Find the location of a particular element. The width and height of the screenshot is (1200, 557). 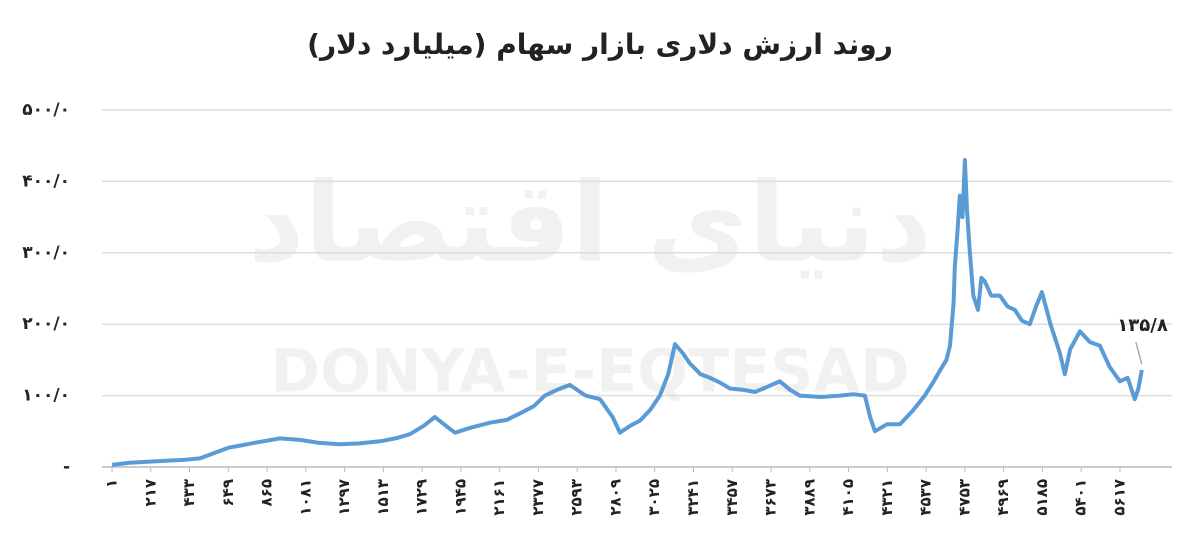

x-tick-label: ۵۱۸۵ is located at coordinates (1042, 497).